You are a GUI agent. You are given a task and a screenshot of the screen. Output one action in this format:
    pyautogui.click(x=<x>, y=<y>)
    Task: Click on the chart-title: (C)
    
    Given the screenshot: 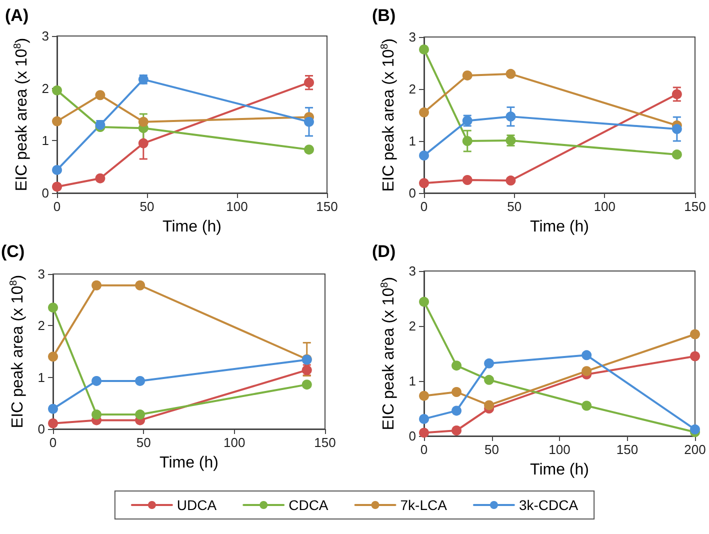 What is the action you would take?
    pyautogui.click(x=13, y=251)
    